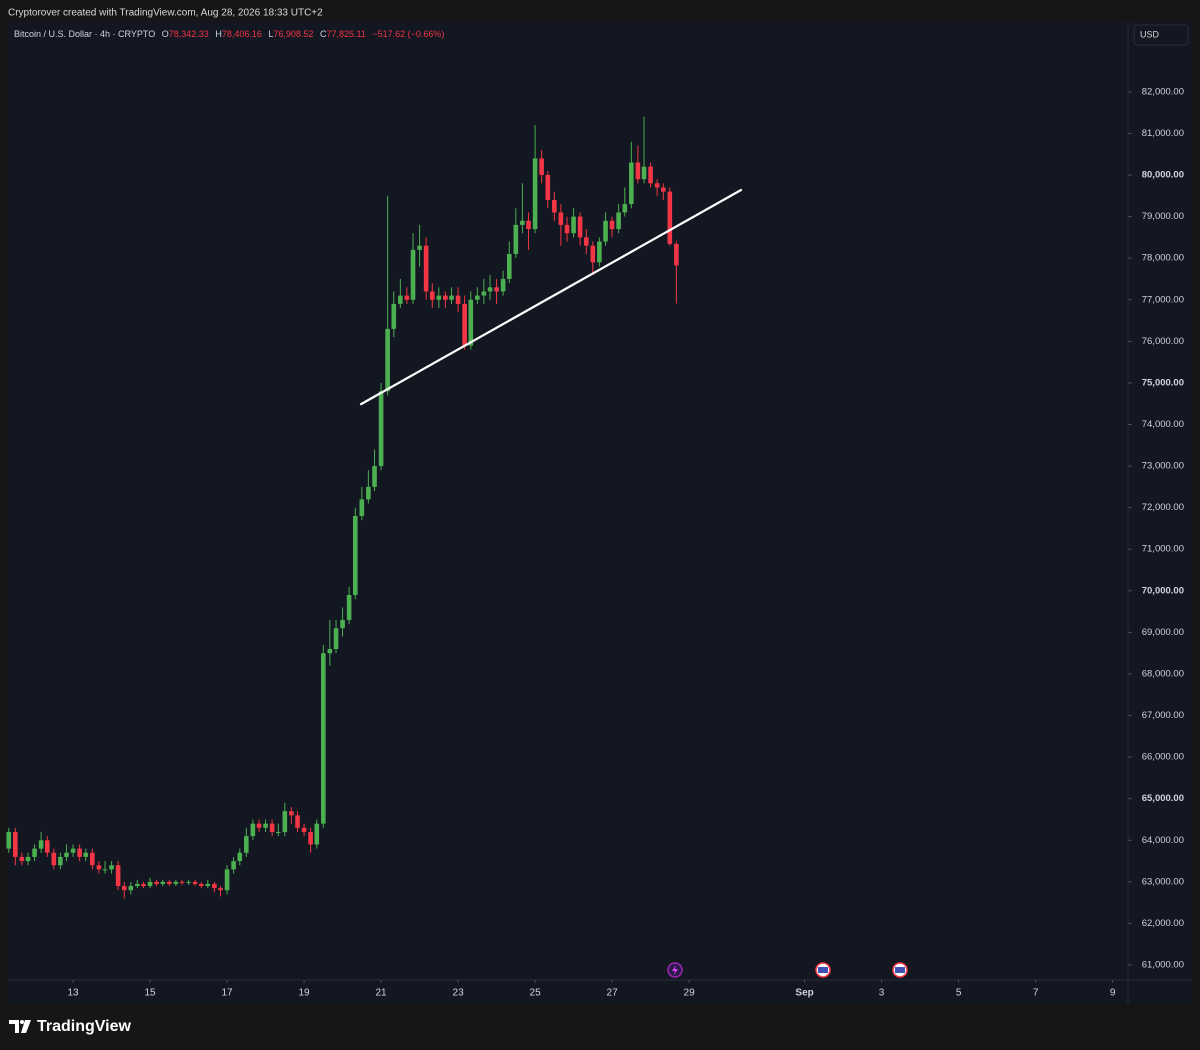 This screenshot has width=1200, height=1050. I want to click on y-tick-label: 80,000.00, so click(1163, 175).